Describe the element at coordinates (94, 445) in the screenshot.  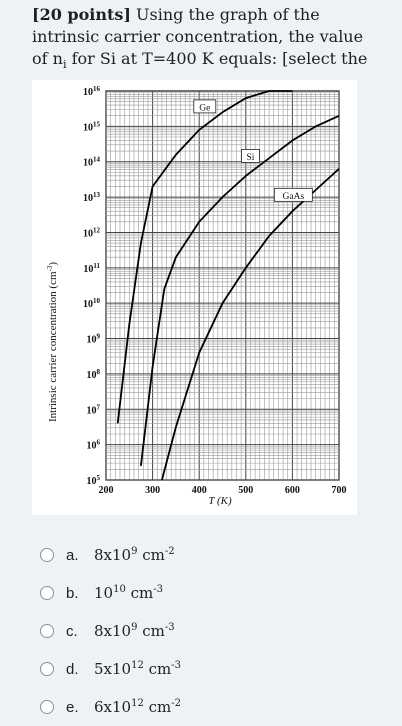
I see `y-tick-label: 10⁶` at that location.